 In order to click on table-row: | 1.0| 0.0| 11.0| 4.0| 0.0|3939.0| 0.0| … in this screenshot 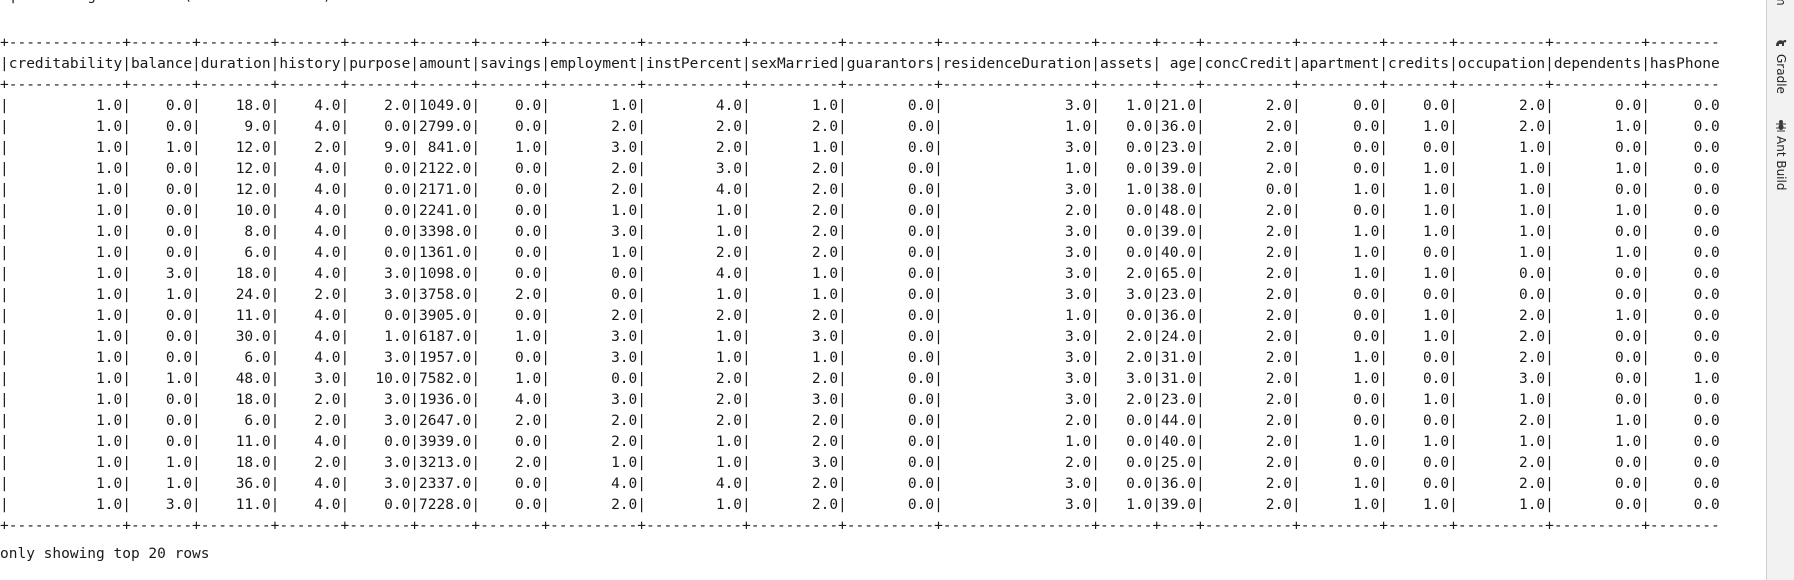, I will do `click(860, 442)`.